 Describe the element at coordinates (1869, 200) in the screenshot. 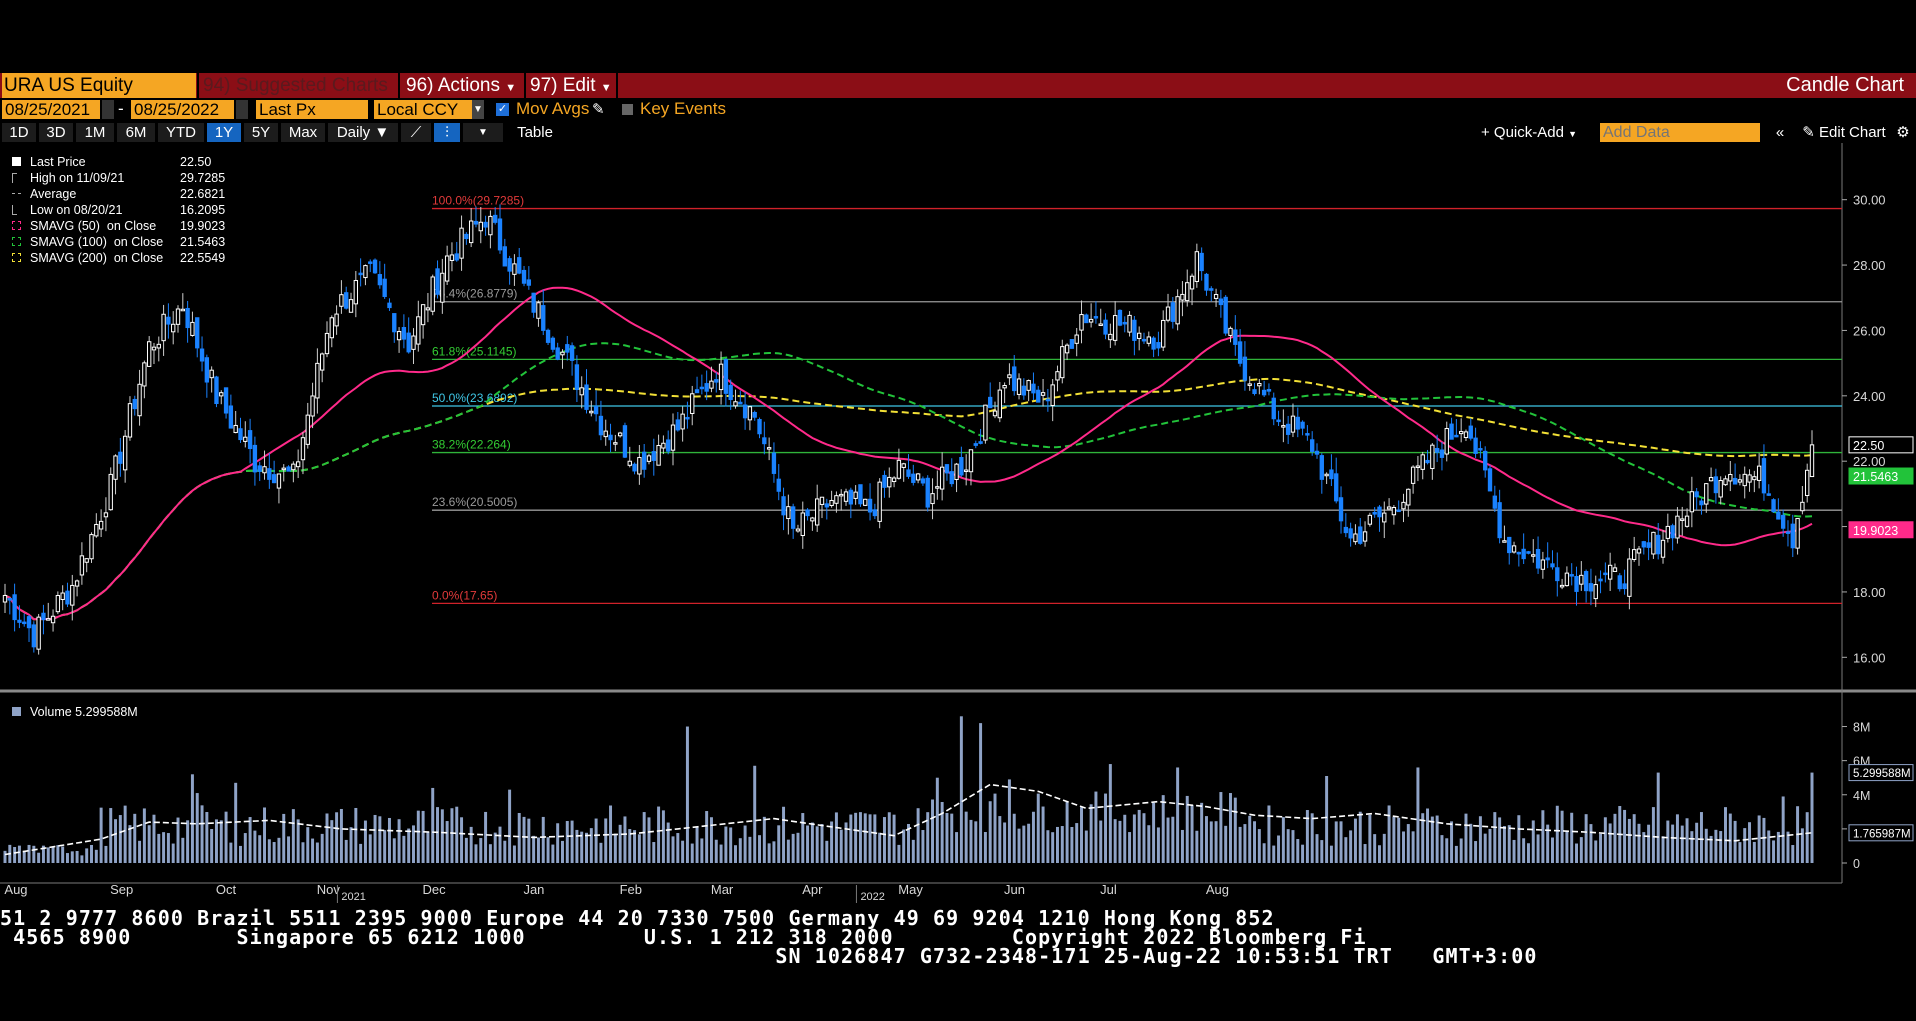

I see `price-tick-label: 30.00` at that location.